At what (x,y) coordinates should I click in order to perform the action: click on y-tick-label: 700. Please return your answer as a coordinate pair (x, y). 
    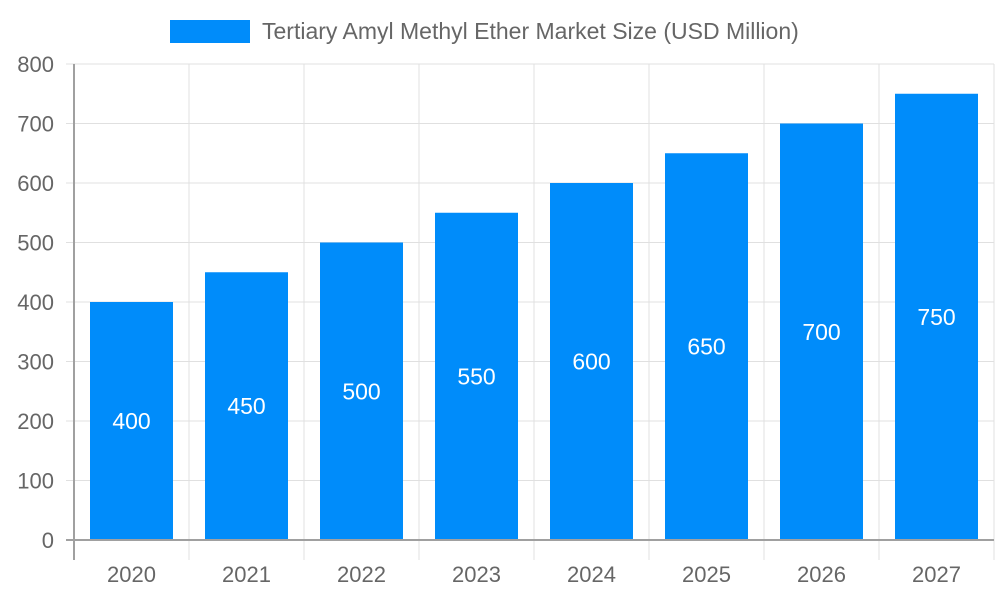
    Looking at the image, I should click on (35, 124).